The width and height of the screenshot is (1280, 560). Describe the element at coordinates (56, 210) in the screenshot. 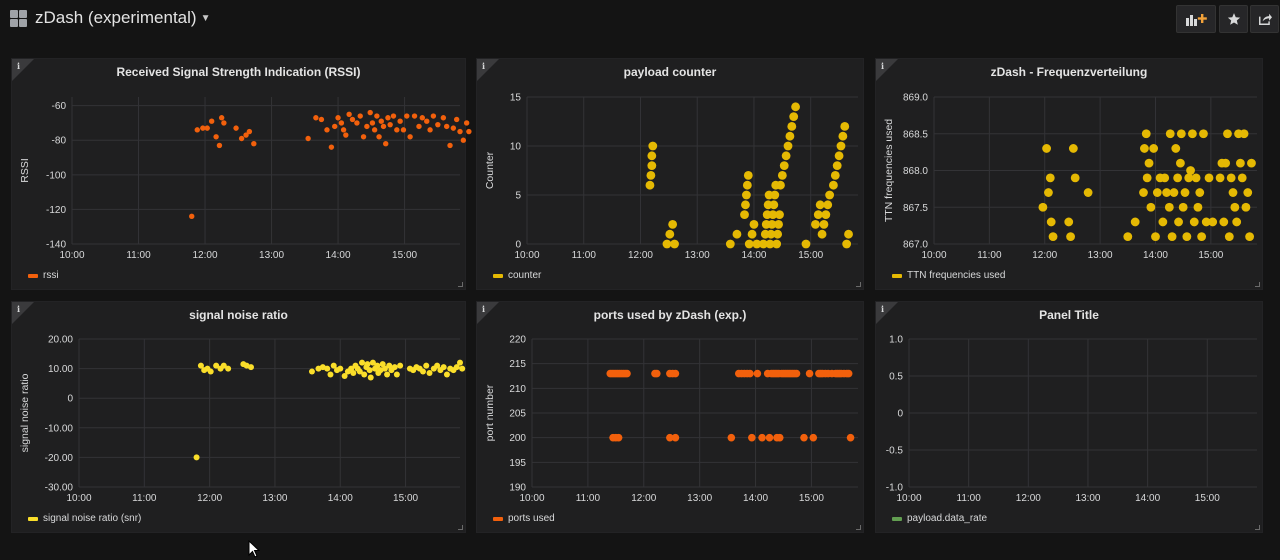

I see `y-tick-label: -120` at that location.